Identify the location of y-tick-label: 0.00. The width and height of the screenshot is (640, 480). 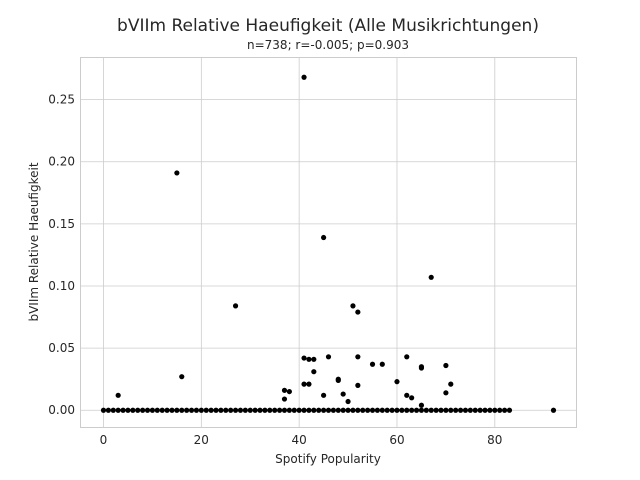
(61, 410).